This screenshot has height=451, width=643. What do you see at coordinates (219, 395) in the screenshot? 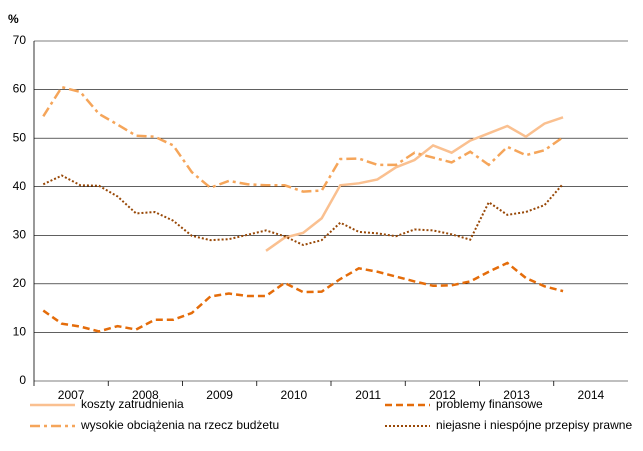
I see `x-tick-label: 2009` at bounding box center [219, 395].